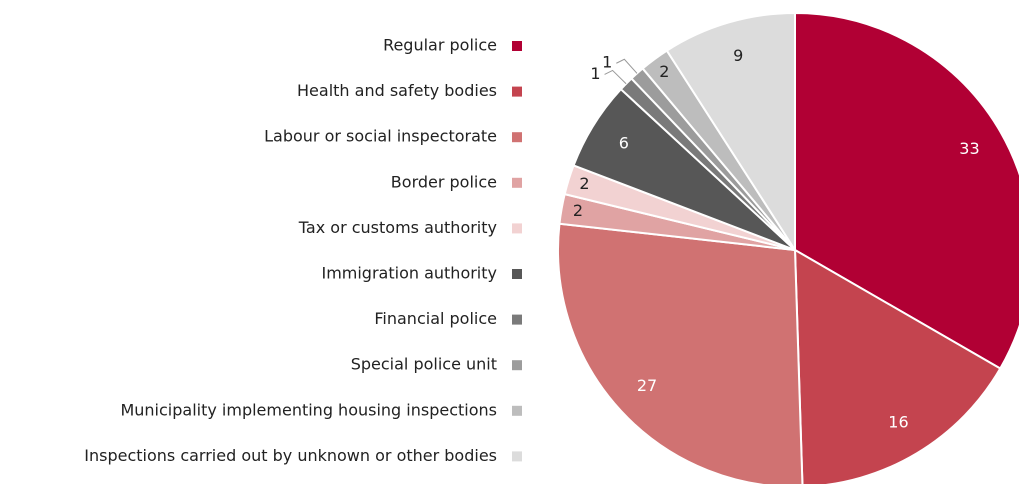 The height and width of the screenshot is (484, 1019). Describe the element at coordinates (435, 318) in the screenshot. I see `legend-label: Financial police` at that location.